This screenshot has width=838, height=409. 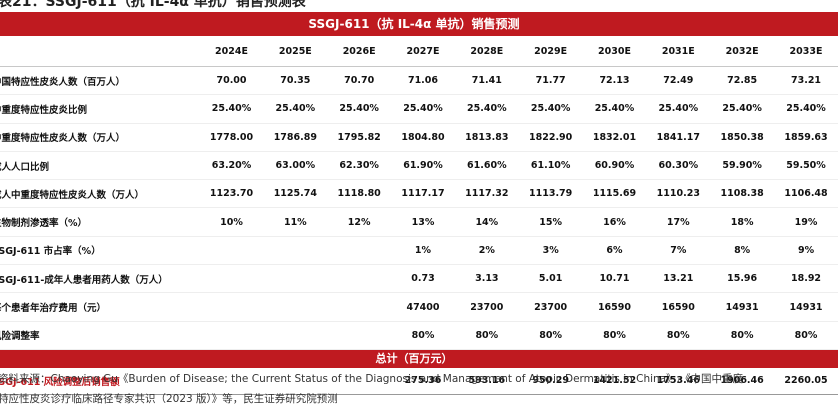 What do you see at coordinates (423, 137) in the screenshot?
I see `table-cell: 1804.80` at bounding box center [423, 137].